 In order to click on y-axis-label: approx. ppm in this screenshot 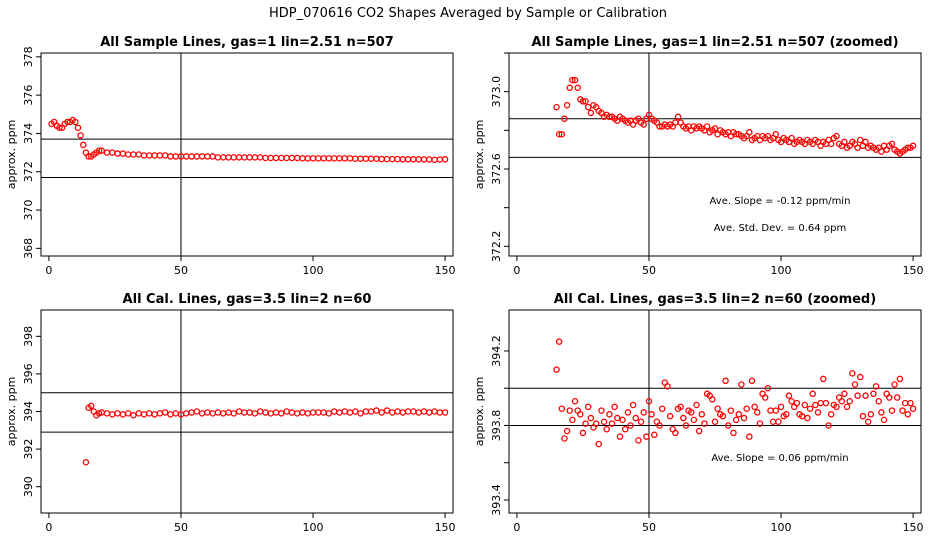, I will do `click(11, 412)`.